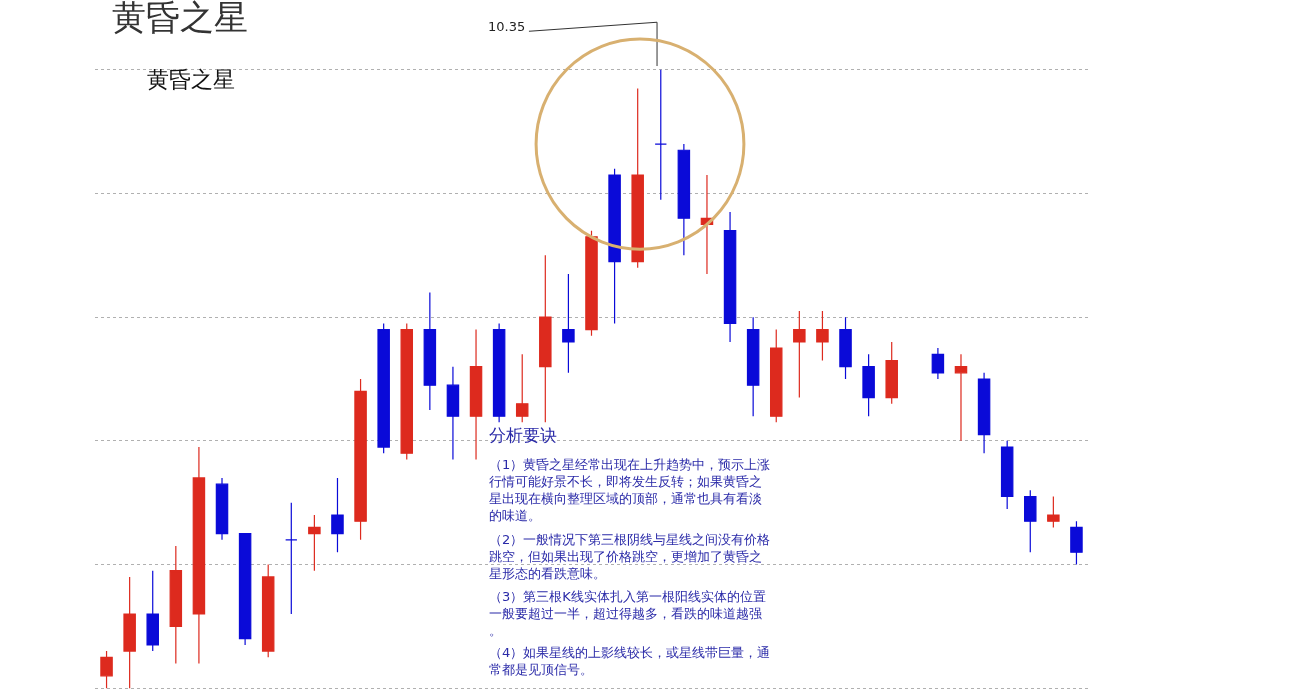 The width and height of the screenshot is (1316, 695). What do you see at coordinates (630, 661) in the screenshot?
I see `annotation: （4）如果星线的上影线较长，或星线带巨量，通常都是见顶信号。` at bounding box center [630, 661].